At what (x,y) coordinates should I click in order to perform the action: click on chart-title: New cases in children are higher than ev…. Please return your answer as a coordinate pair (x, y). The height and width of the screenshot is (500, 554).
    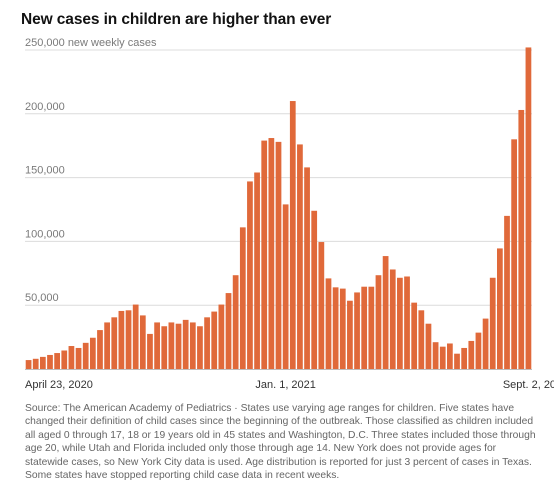
    Looking at the image, I should click on (176, 19).